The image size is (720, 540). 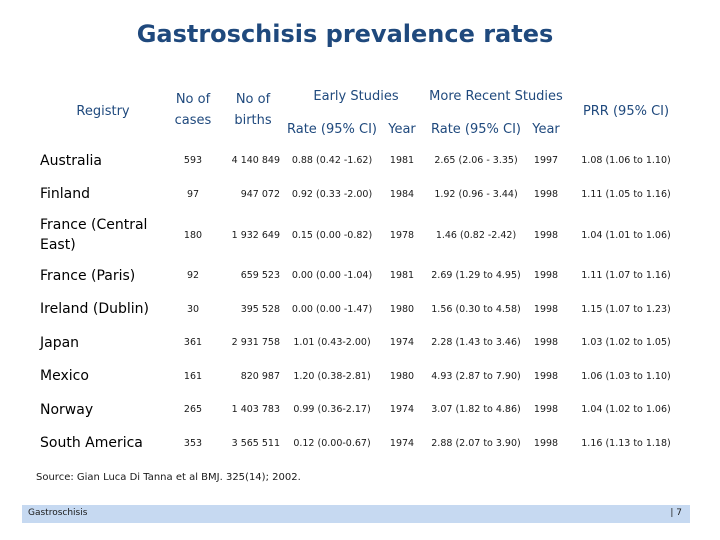 What do you see at coordinates (58, 513) in the screenshot?
I see `footer-label: Gastroschisis` at bounding box center [58, 513].